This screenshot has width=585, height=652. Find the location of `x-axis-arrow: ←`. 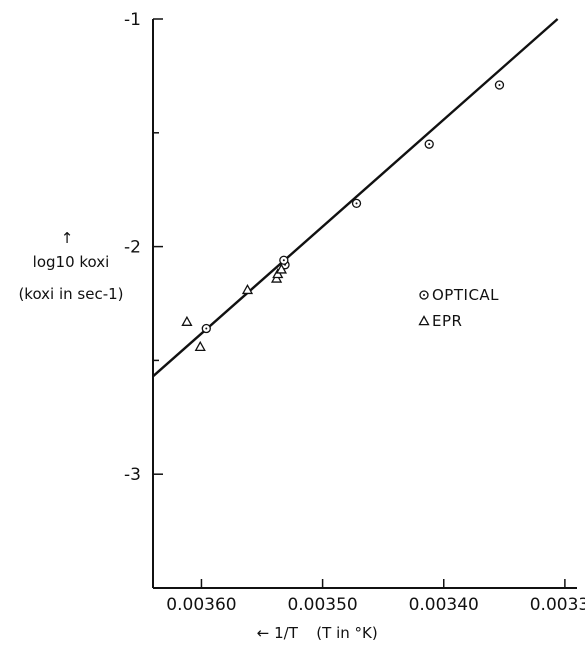

x-axis-arrow: ← is located at coordinates (263, 633).